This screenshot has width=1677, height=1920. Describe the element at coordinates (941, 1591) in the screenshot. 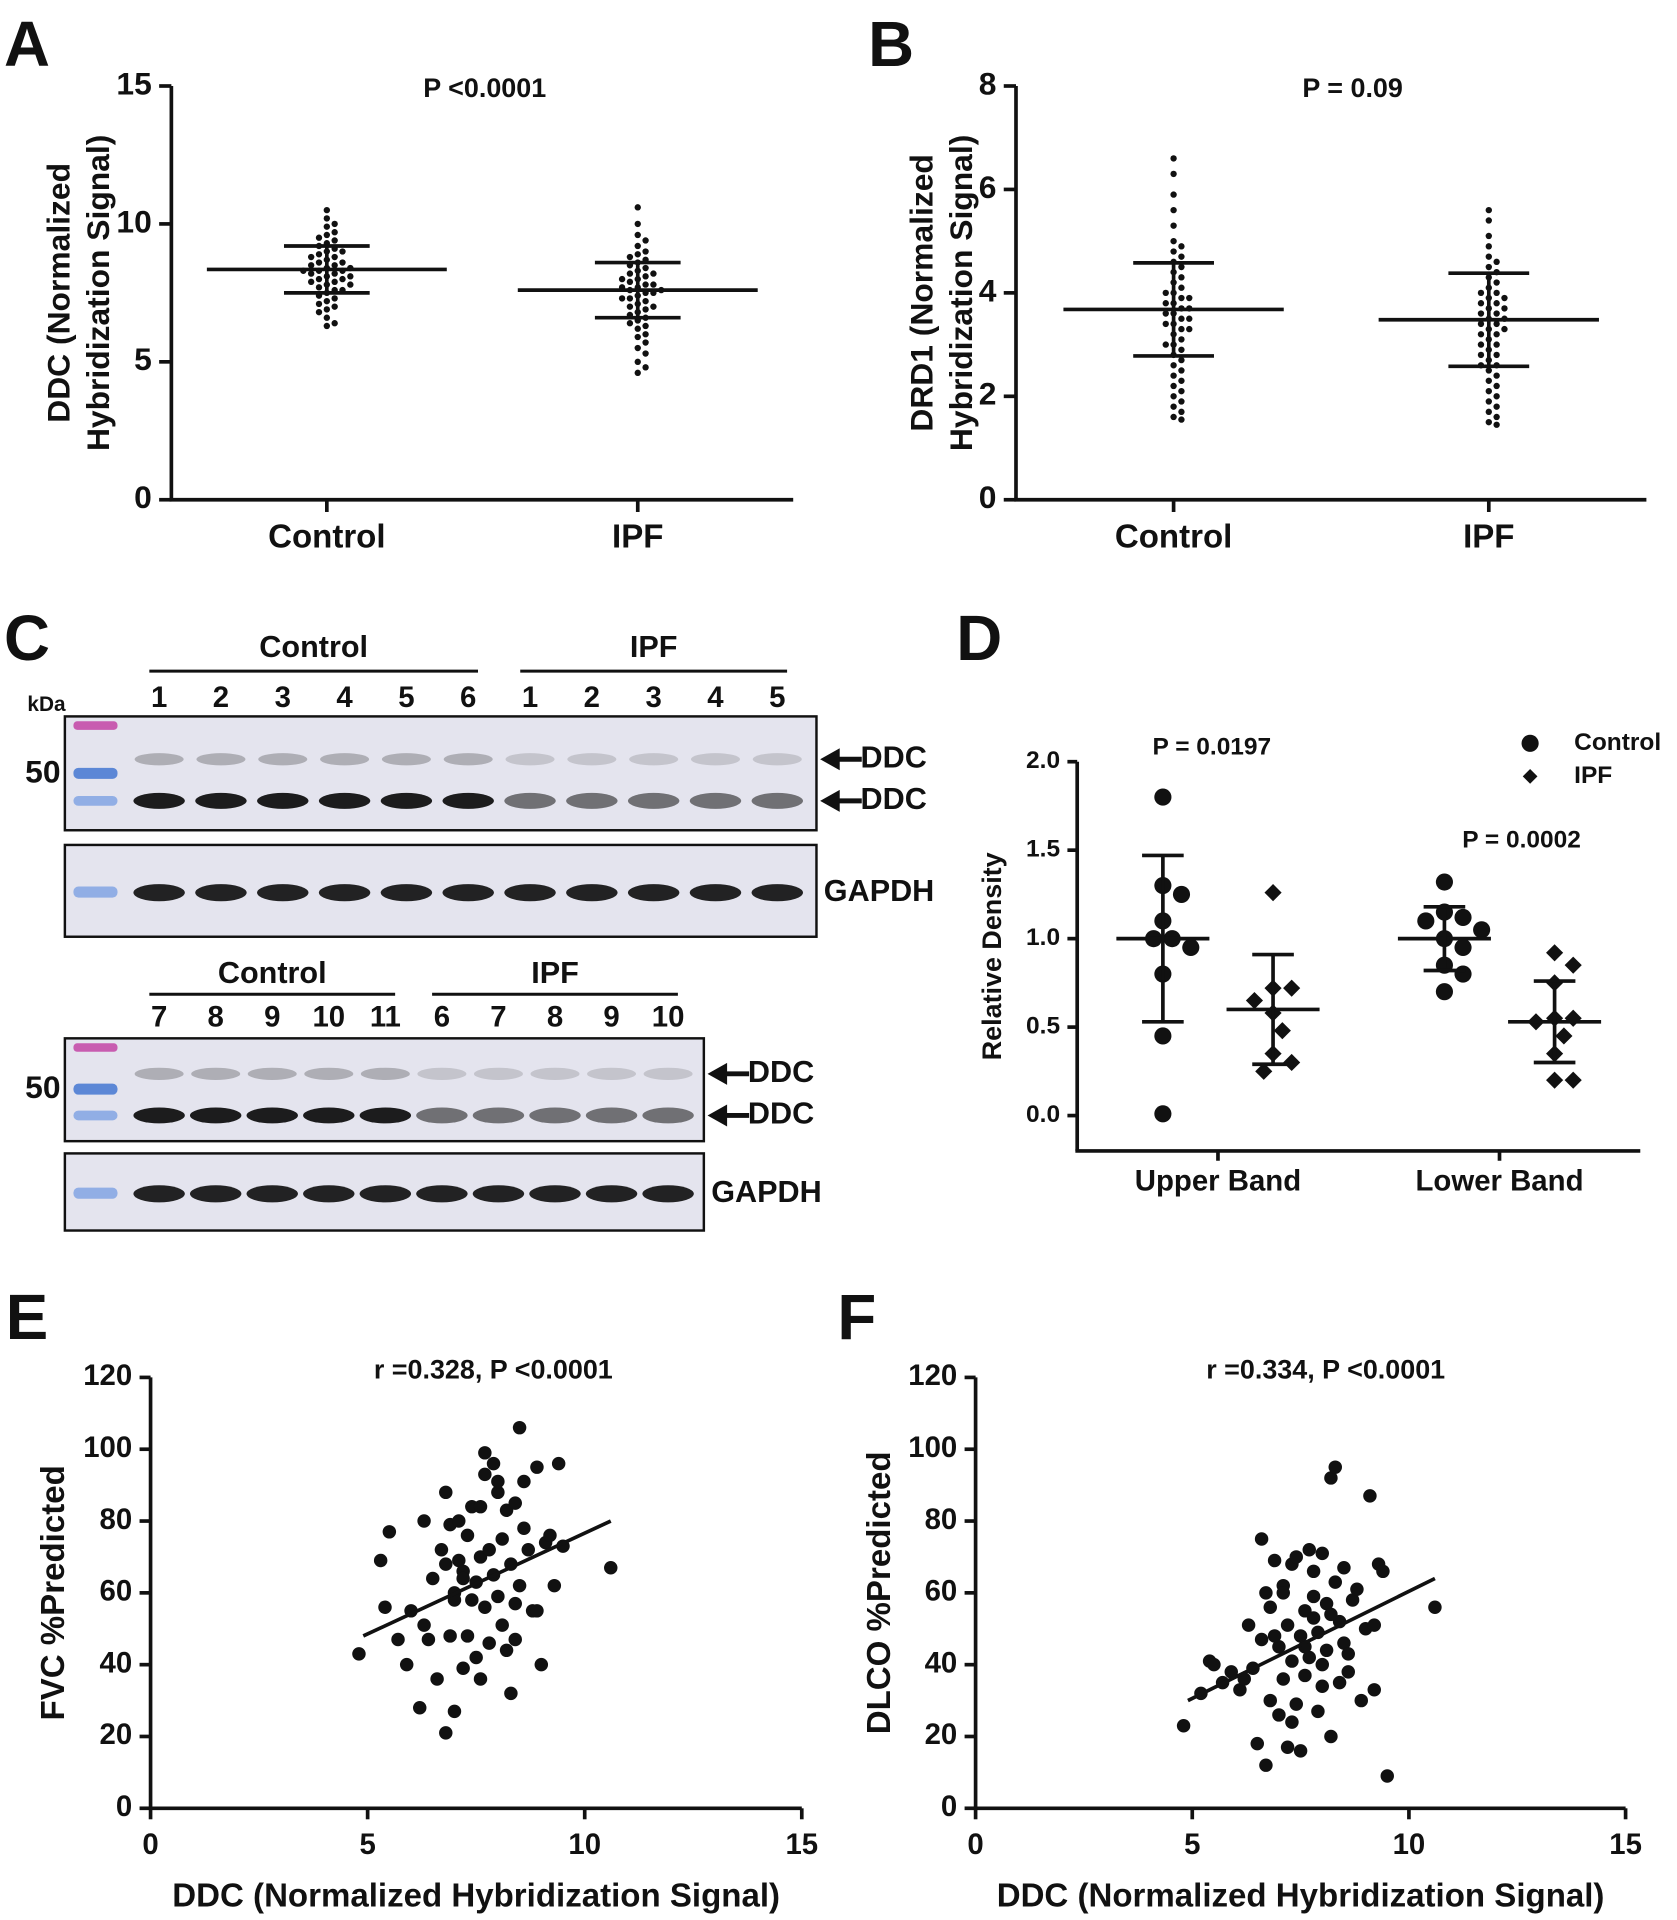

I see `y-tick-label: 60` at that location.